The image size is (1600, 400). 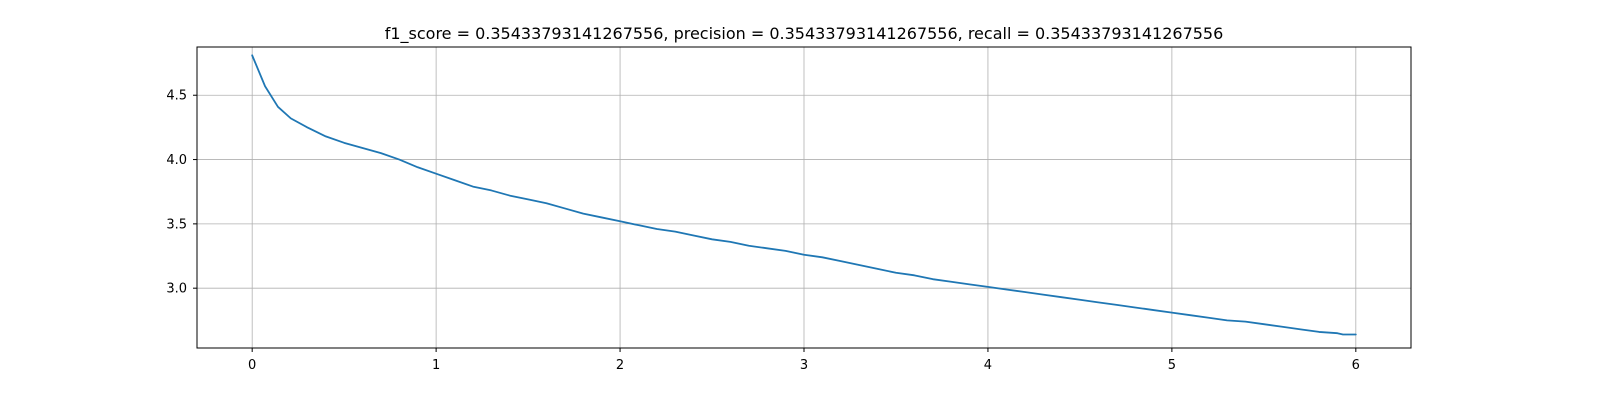 What do you see at coordinates (804, 365) in the screenshot?
I see `x-tick-label: 3` at bounding box center [804, 365].